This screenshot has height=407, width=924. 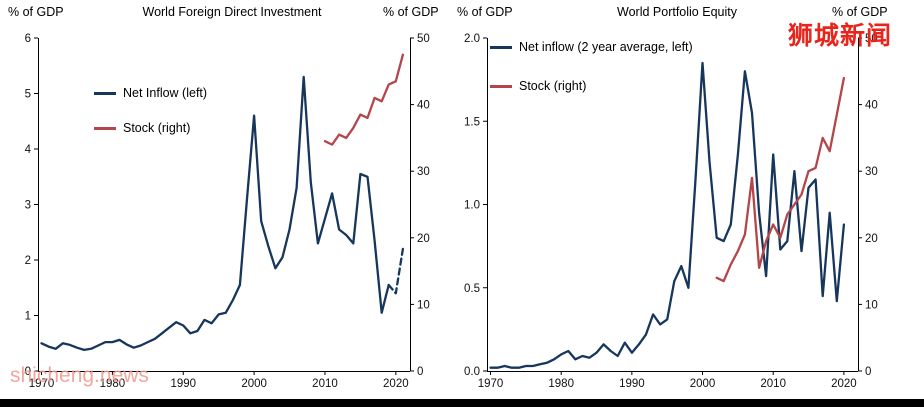 I want to click on legend-label: Net inflow (2 year average, left), so click(x=606, y=47).